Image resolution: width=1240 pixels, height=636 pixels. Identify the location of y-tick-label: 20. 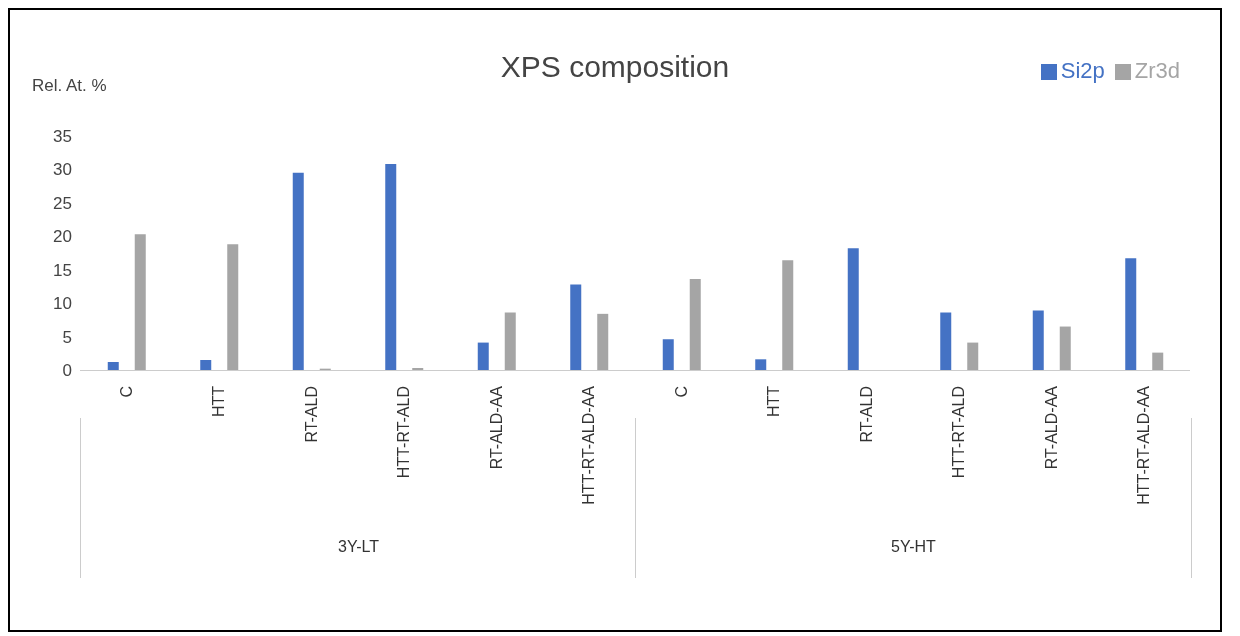
(62, 237).